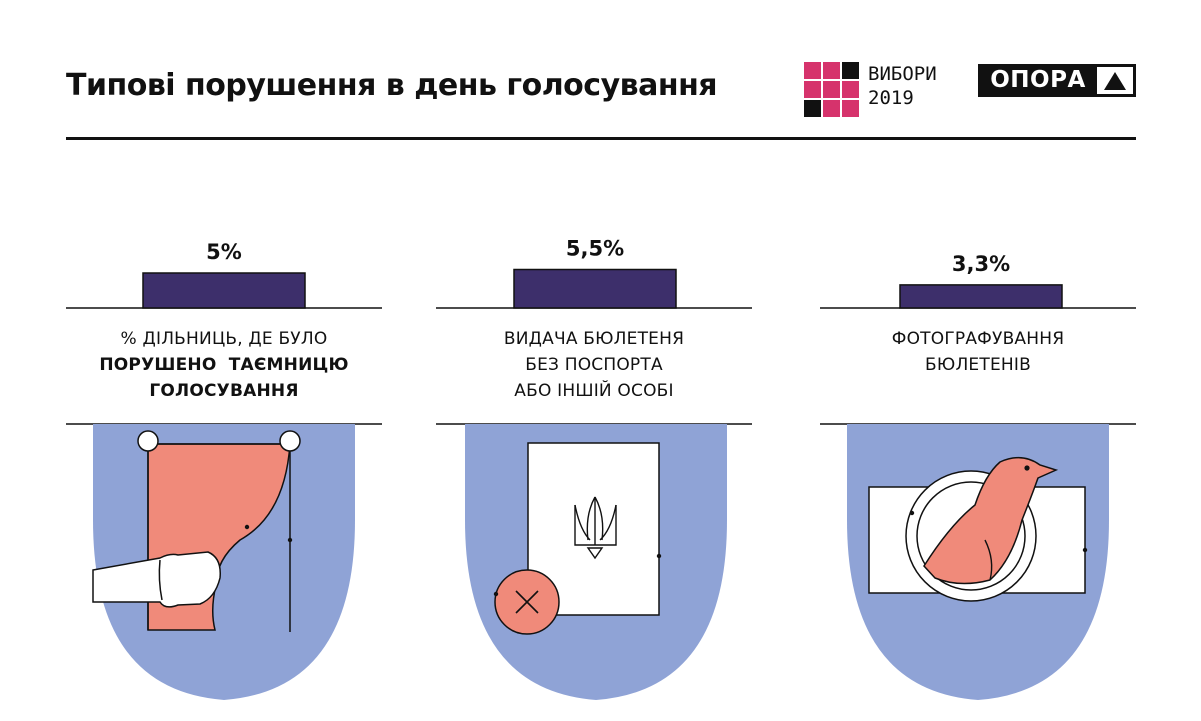  What do you see at coordinates (902, 86) in the screenshot?
I see `vybory-logo-text: ВИБОРИ 2019` at bounding box center [902, 86].